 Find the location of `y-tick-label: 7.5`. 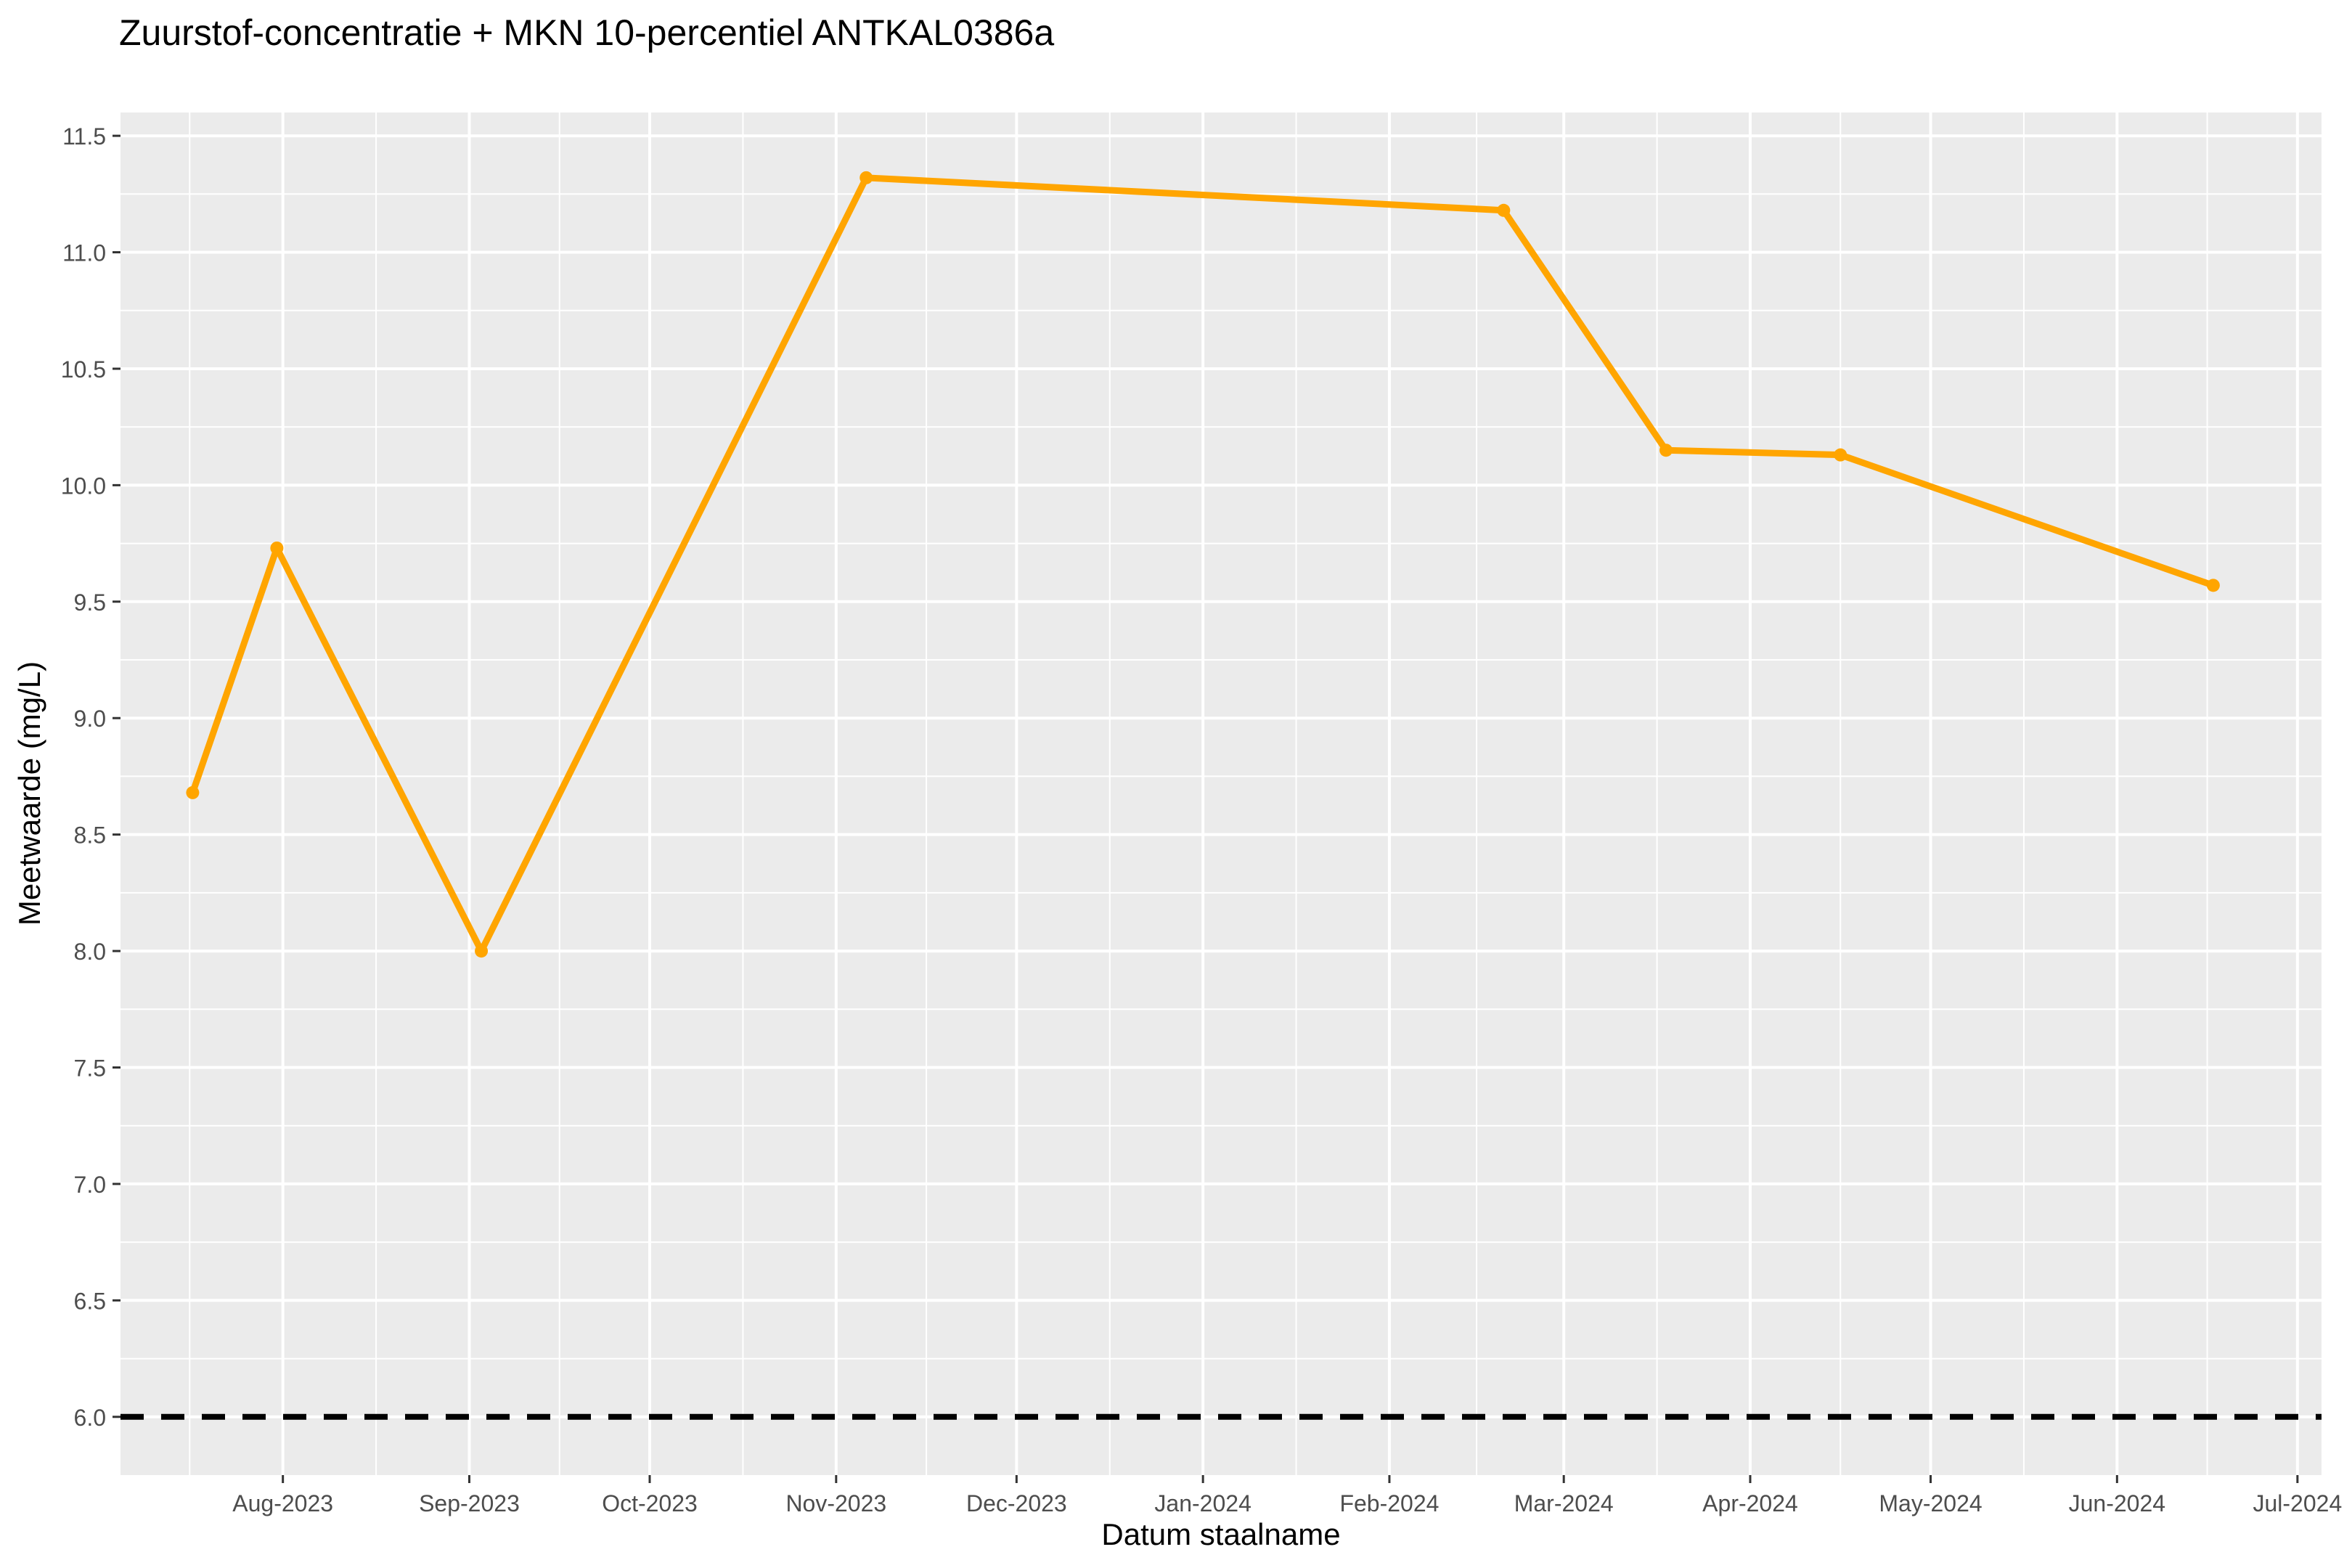

y-tick-label: 7.5 is located at coordinates (90, 1069).